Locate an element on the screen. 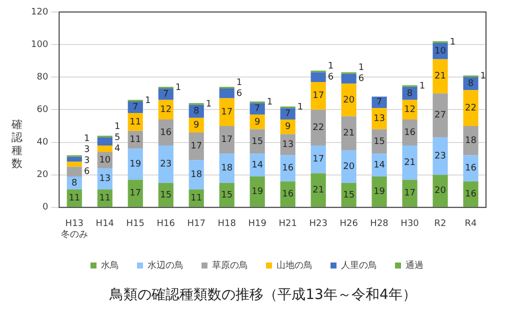 The width and height of the screenshot is (526, 331). y-tick-label: 120 is located at coordinates (39, 12).